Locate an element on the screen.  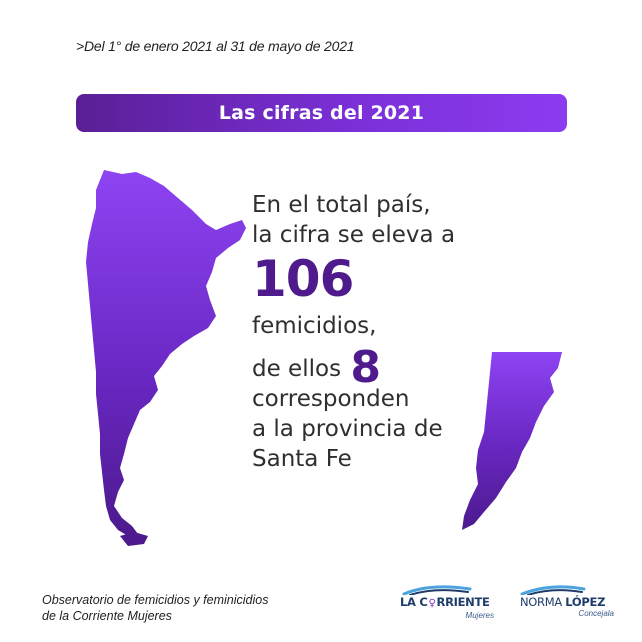
stat-line-rises-to: la cifra se eleva a is located at coordinates (354, 235).